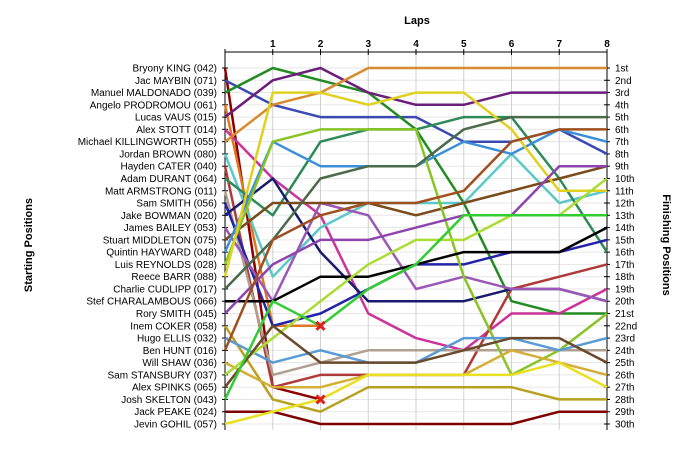 This screenshot has height=455, width=700. What do you see at coordinates (622, 167) in the screenshot?
I see `finishing-position-label: 9th` at bounding box center [622, 167].